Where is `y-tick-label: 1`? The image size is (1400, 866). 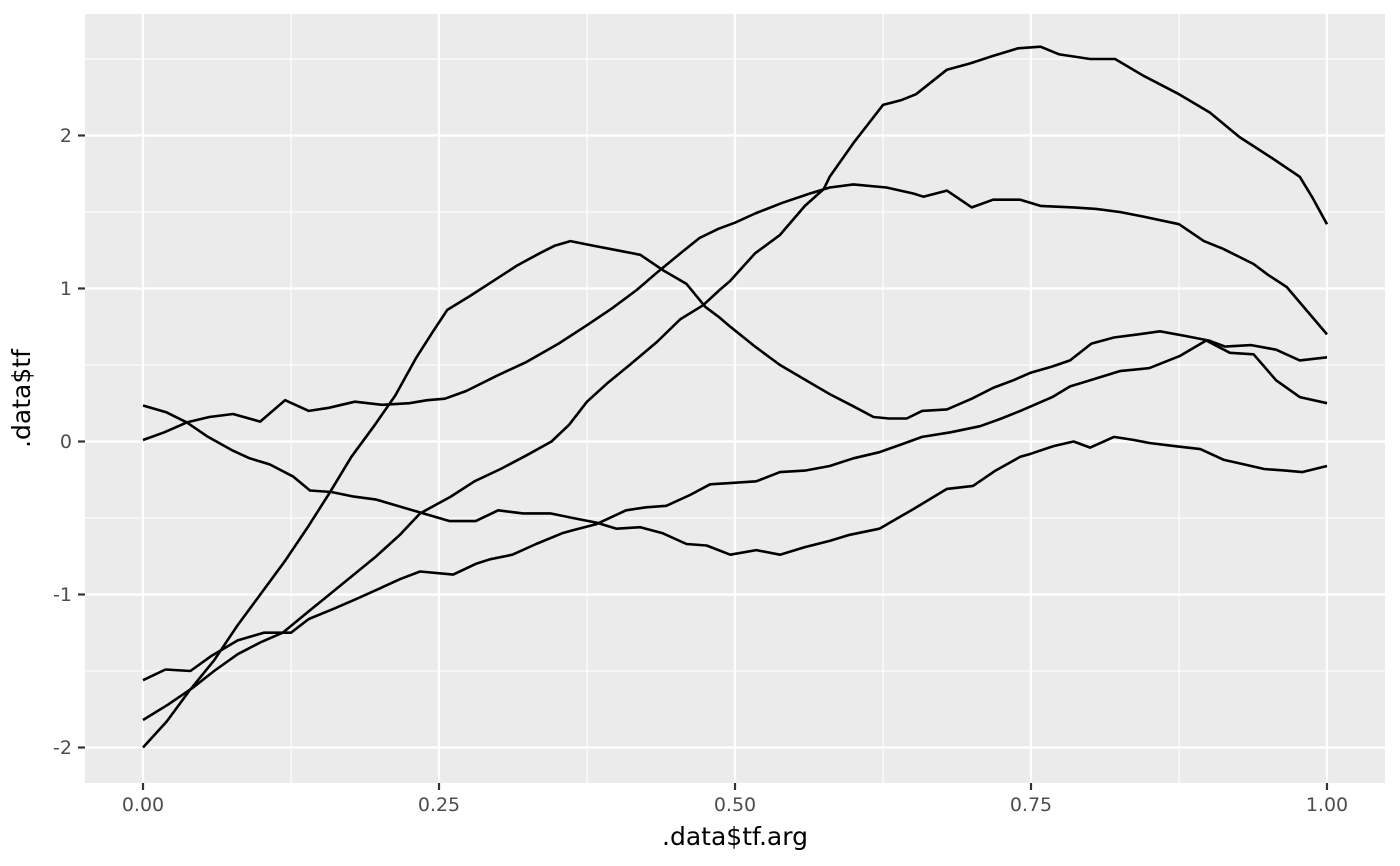
y-tick-label: 1 is located at coordinates (66, 289).